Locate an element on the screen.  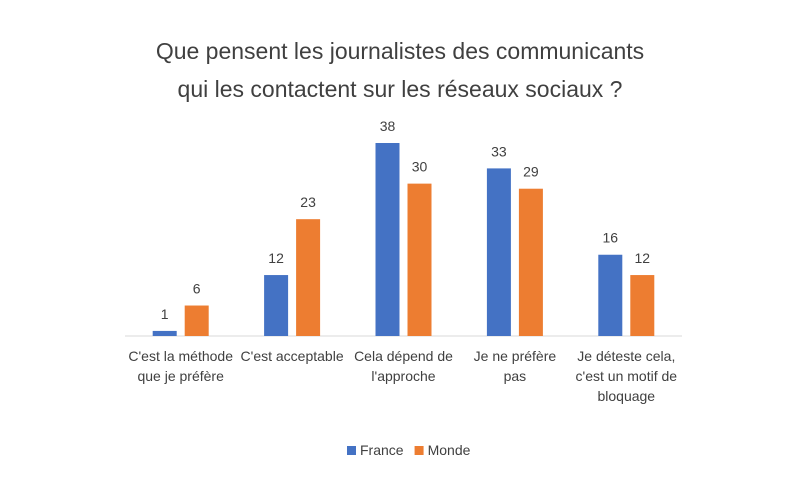
x-tick-label: Cela dépend de l'approche is located at coordinates (403, 366).